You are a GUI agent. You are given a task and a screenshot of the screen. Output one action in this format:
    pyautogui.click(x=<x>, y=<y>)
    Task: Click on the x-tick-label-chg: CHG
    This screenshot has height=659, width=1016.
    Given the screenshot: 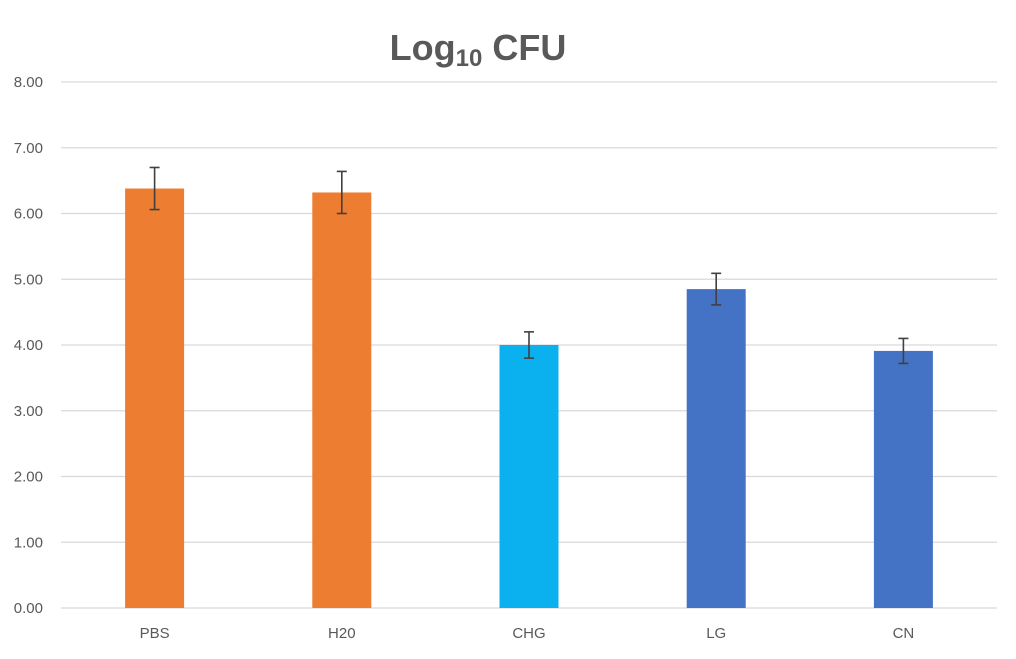 What is the action you would take?
    pyautogui.click(x=528, y=633)
    